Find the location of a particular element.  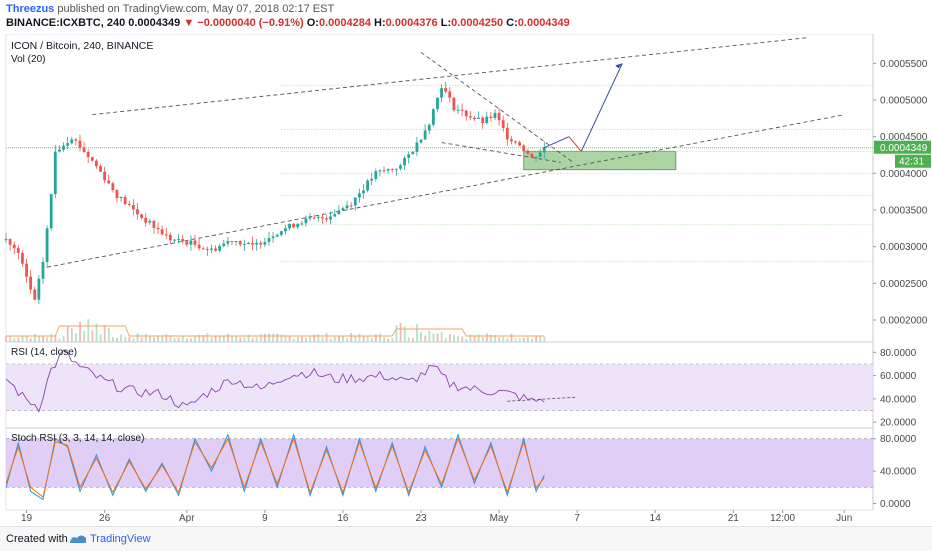

support-zone is located at coordinates (600, 160).